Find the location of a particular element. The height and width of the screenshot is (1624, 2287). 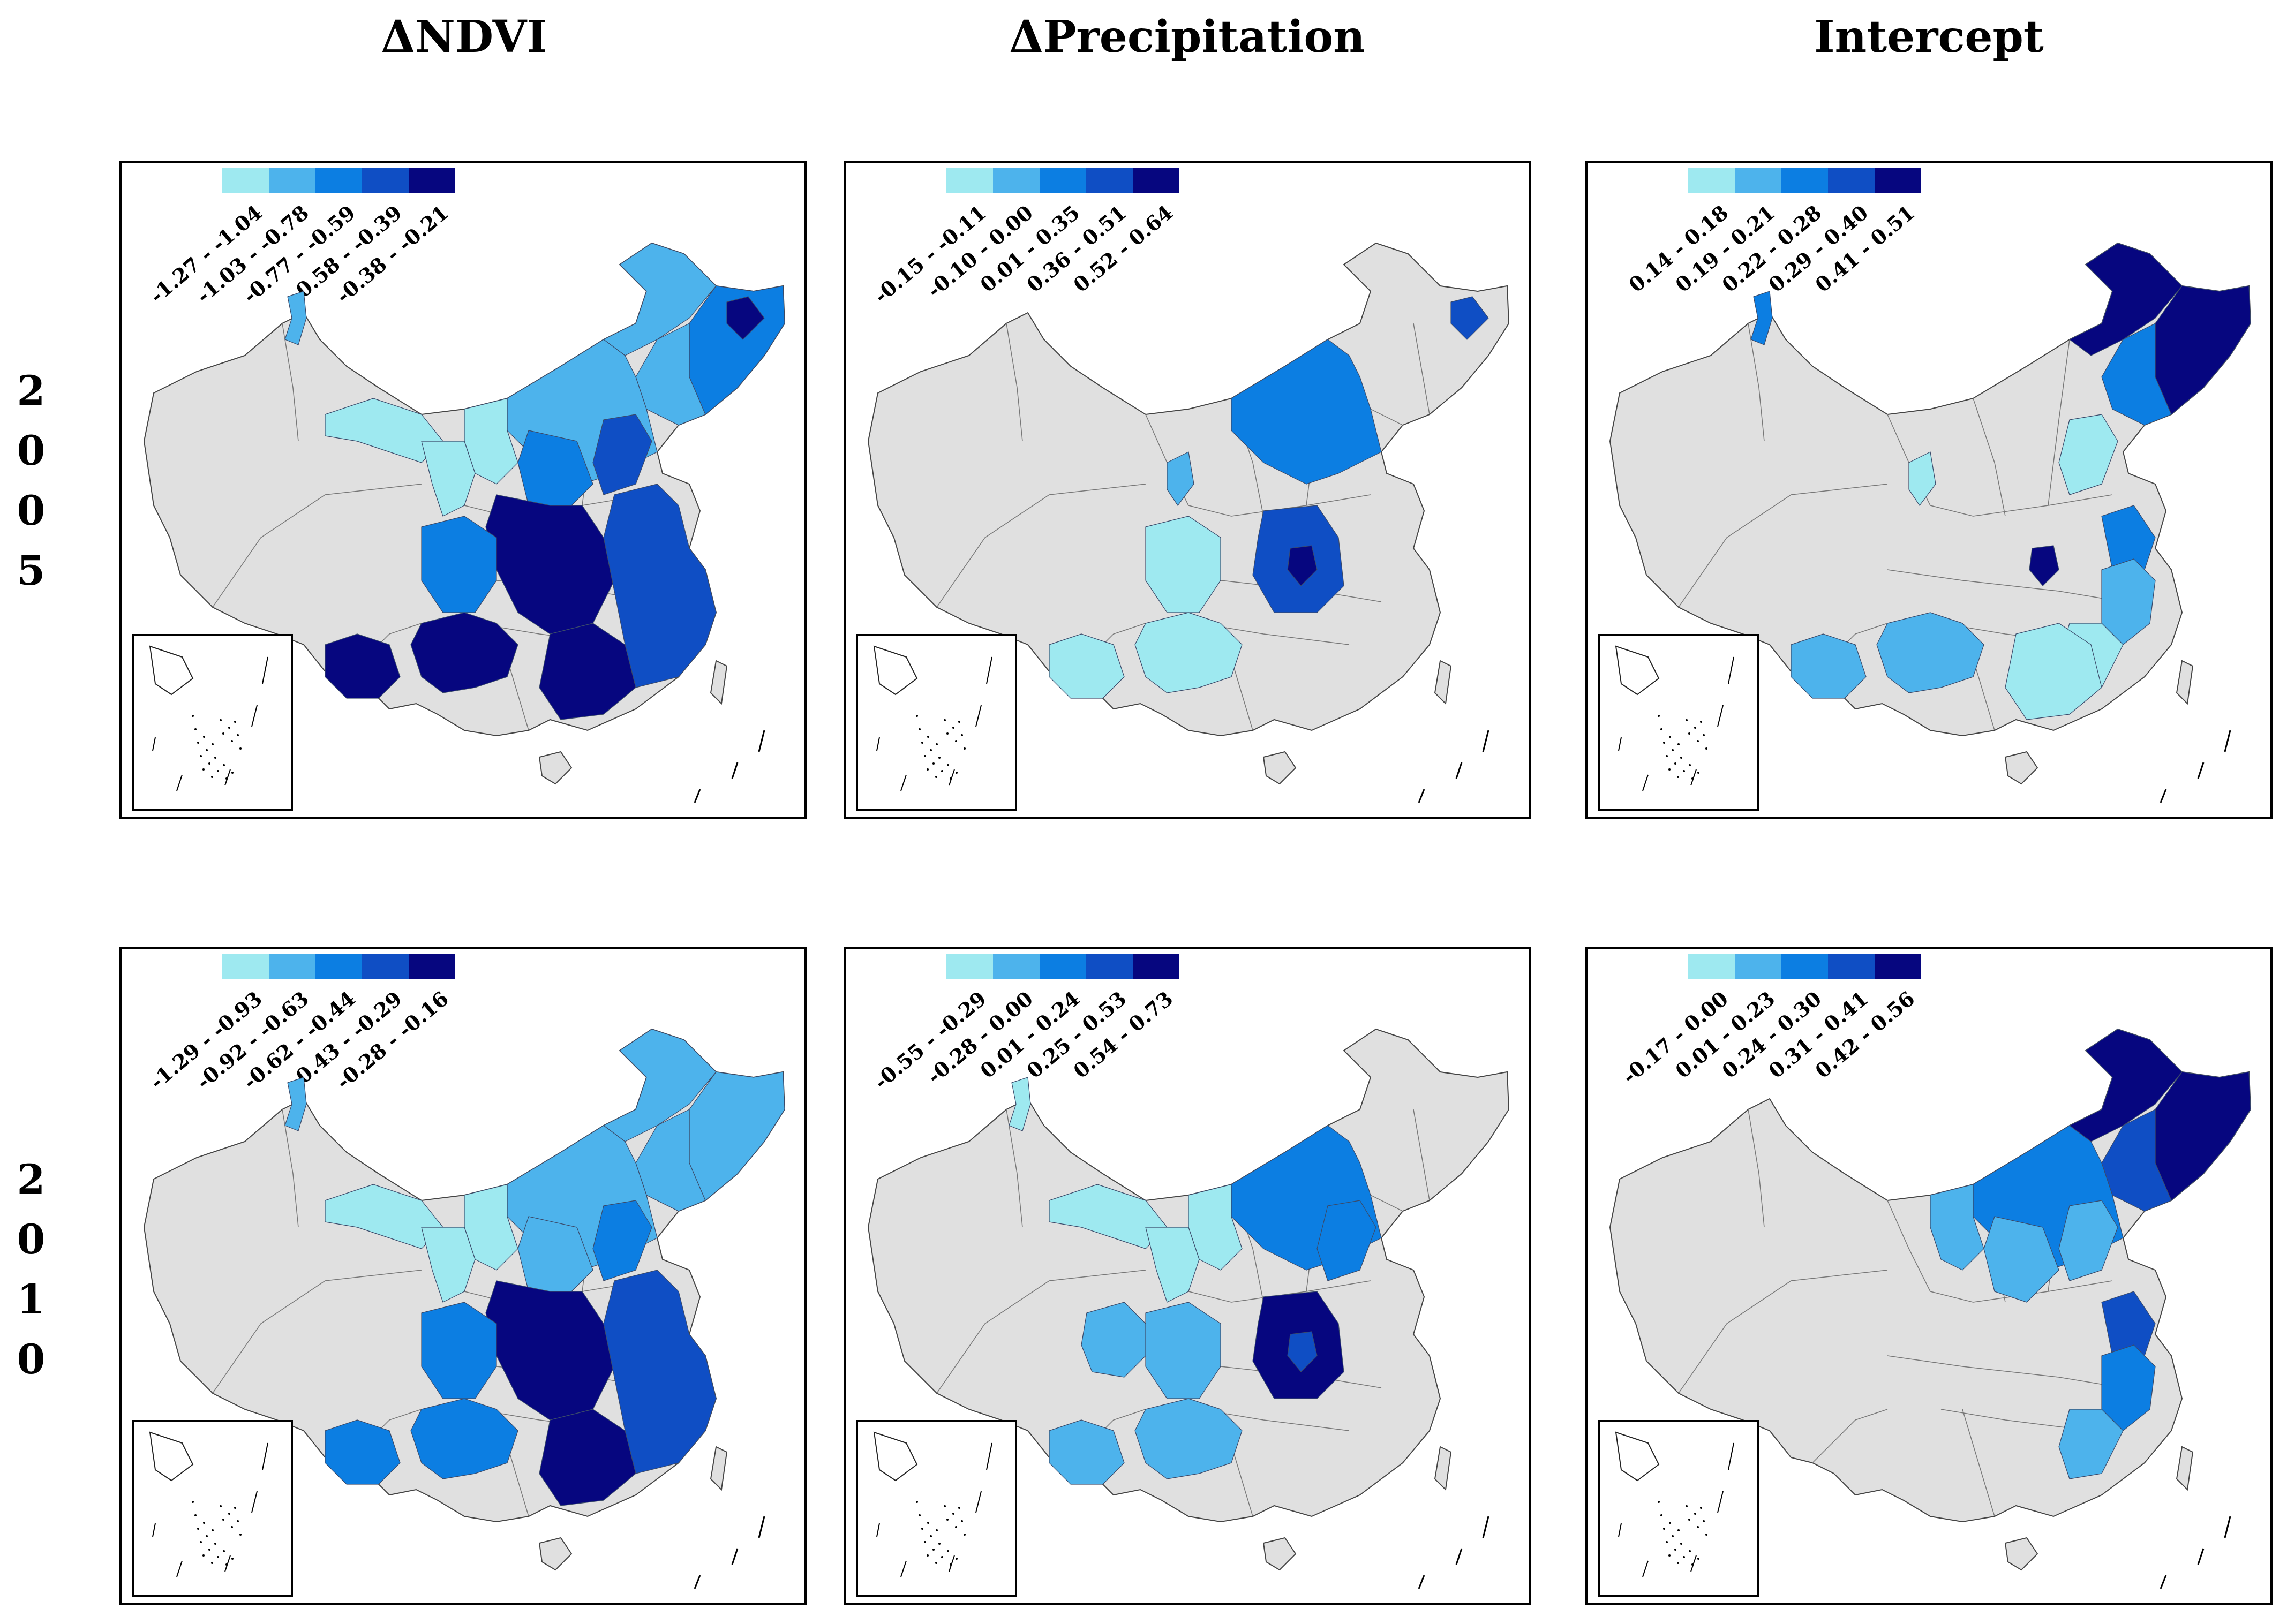

region-ne1 is located at coordinates (2126, 1086).